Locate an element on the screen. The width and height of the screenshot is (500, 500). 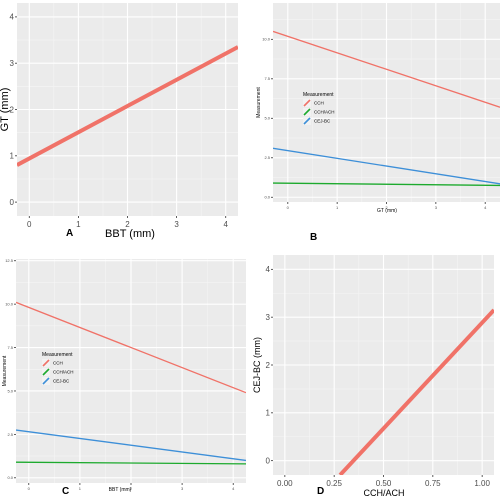
panel-label-d: D is located at coordinates (321, 491).